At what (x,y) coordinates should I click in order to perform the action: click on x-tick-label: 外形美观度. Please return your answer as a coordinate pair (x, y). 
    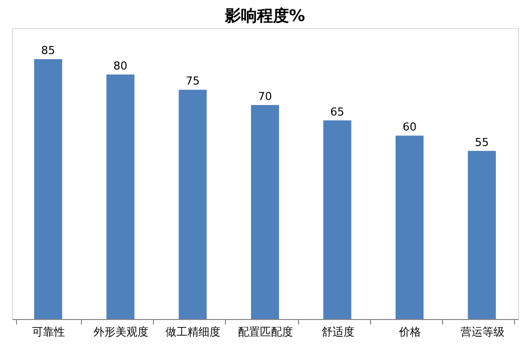
    Looking at the image, I should click on (120, 332).